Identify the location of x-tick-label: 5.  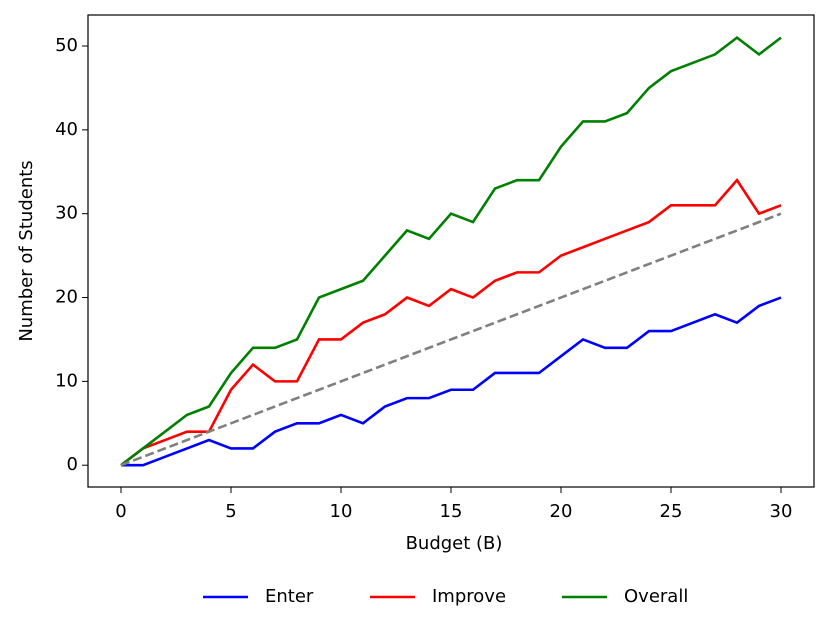
(230, 511).